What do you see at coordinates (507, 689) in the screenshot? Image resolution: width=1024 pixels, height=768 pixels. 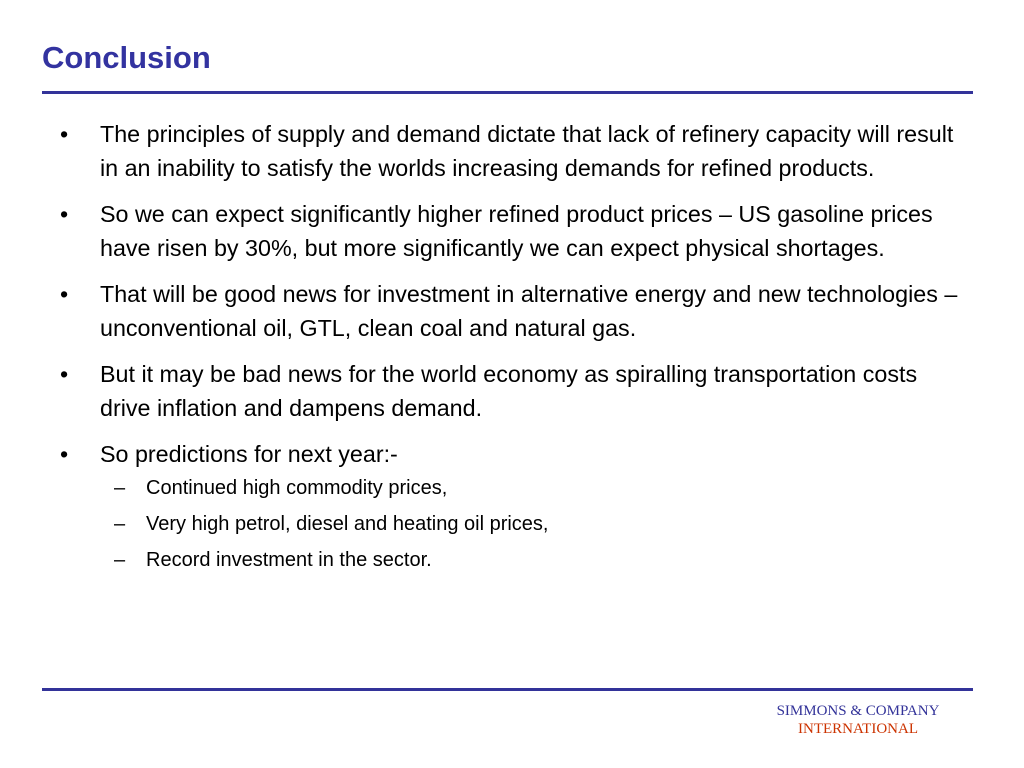 I see `bottom-divider` at bounding box center [507, 689].